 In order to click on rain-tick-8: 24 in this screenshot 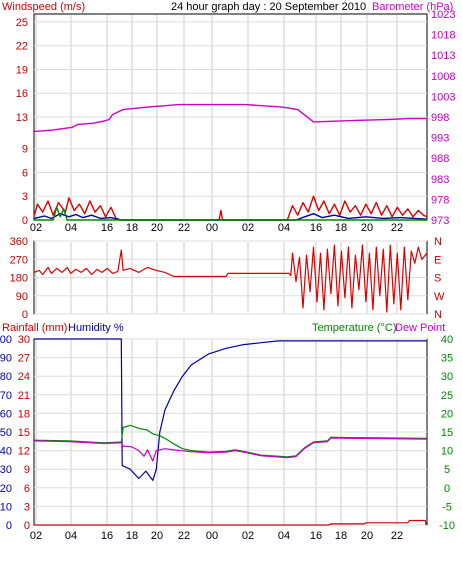, I will do `click(24, 377)`.